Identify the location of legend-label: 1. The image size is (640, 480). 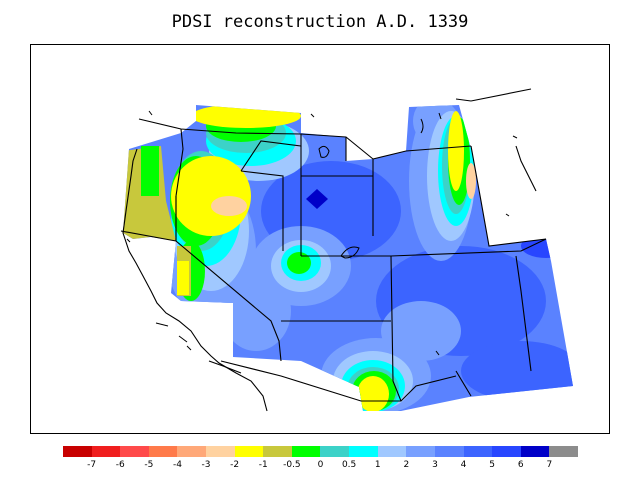
(377, 465).